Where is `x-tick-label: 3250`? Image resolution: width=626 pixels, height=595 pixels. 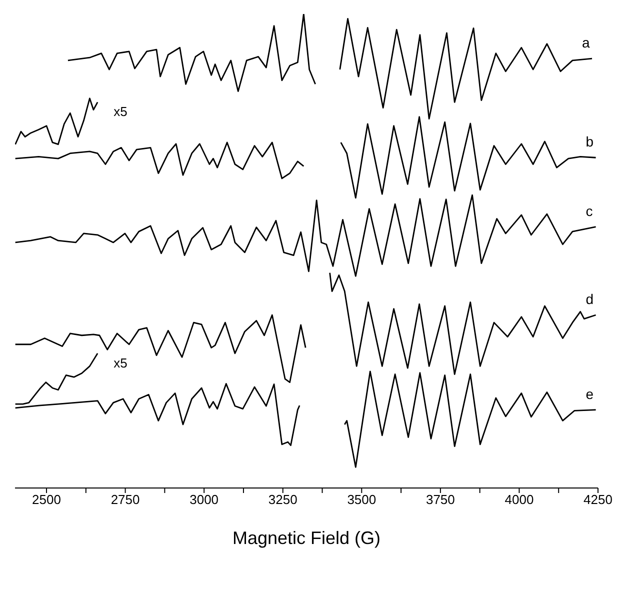
x-tick-label: 3250 is located at coordinates (283, 500).